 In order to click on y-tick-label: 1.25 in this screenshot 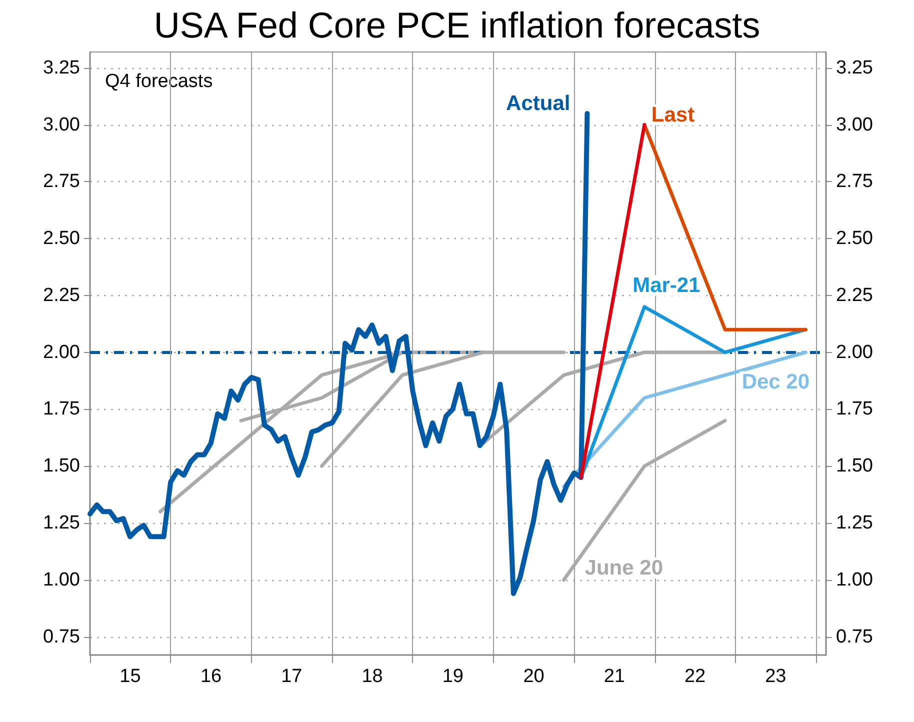, I will do `click(61, 523)`.